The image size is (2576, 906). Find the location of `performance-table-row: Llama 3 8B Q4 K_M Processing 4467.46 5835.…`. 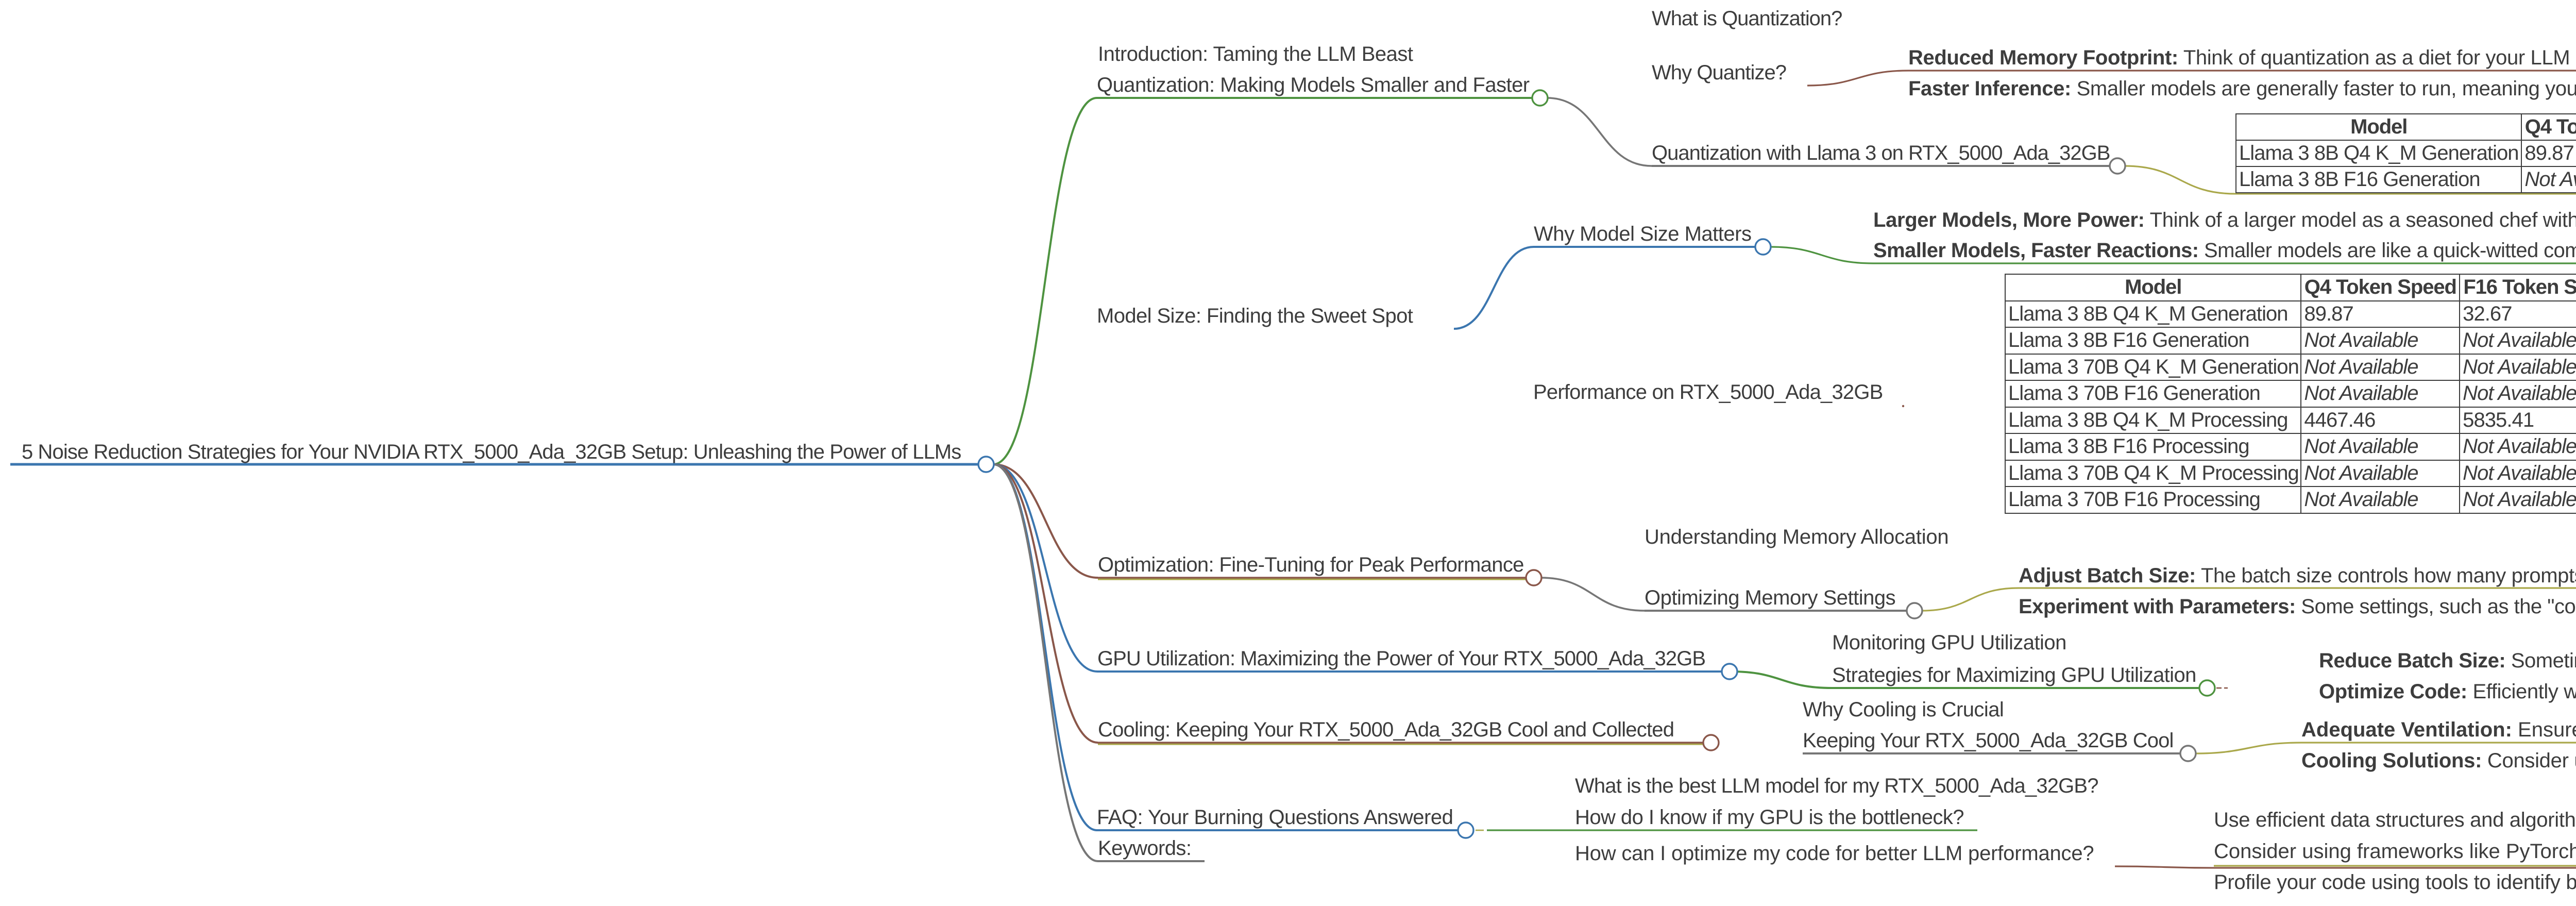

performance-table-row: Llama 3 8B Q4 K_M Processing 4467.46 5835.… is located at coordinates (2290, 420).